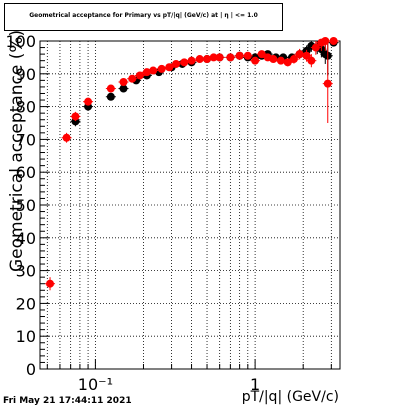  I want to click on y-tick-label: 90, so click(26, 74).